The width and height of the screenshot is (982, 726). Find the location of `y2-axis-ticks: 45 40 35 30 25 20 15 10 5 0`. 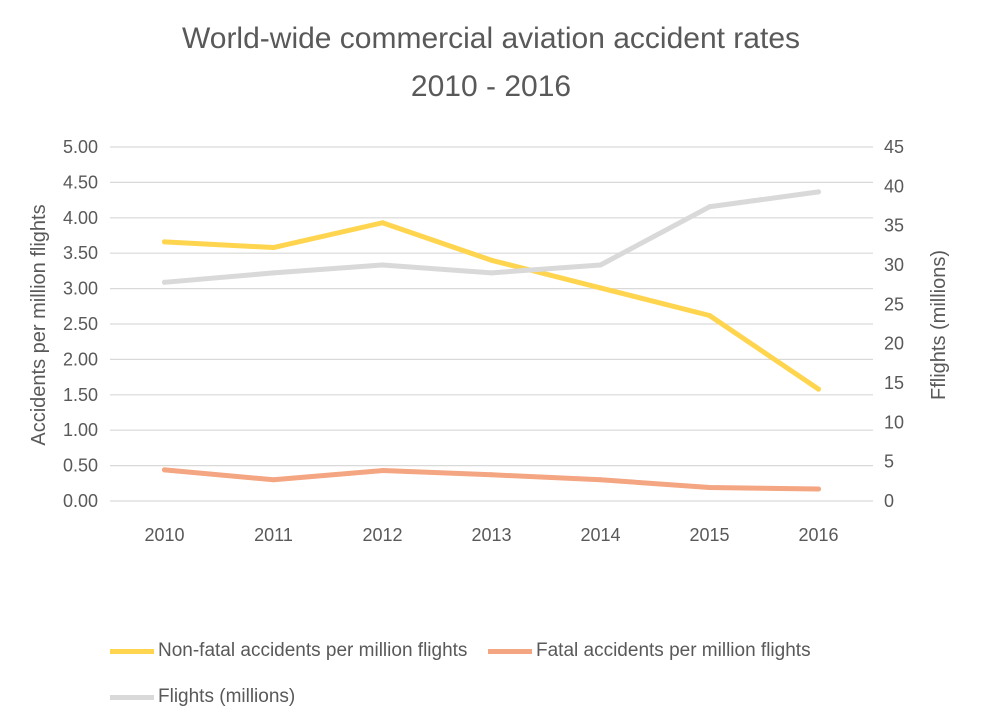

y2-axis-ticks: 45 40 35 30 25 20 15 10 5 0 is located at coordinates (894, 324).